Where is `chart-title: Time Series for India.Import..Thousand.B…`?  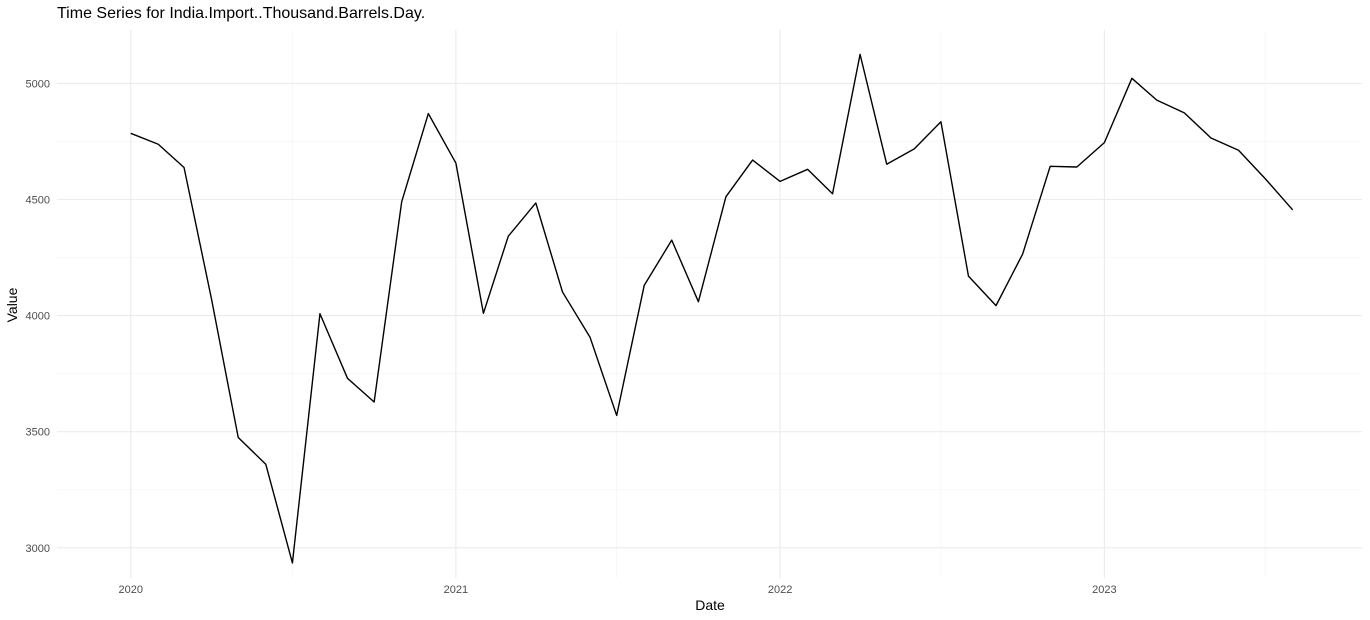 chart-title: Time Series for India.Import..Thousand.B… is located at coordinates (241, 13).